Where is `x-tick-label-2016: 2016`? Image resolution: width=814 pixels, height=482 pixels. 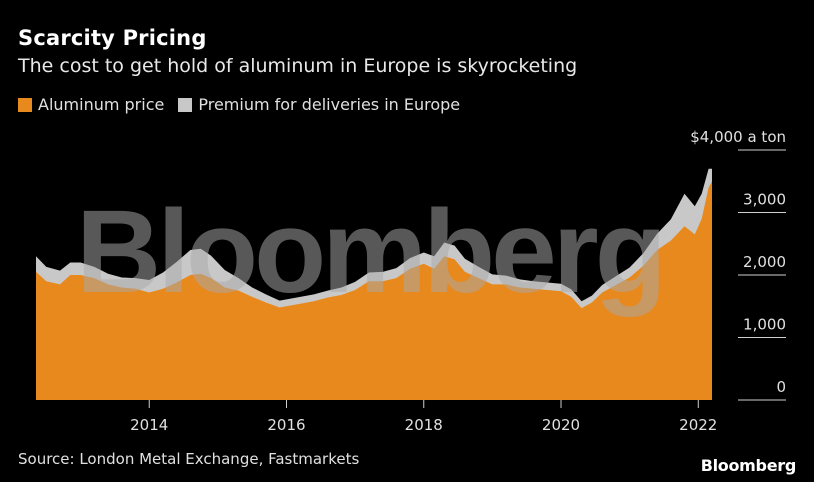
x-tick-label-2016: 2016 is located at coordinates (286, 425).